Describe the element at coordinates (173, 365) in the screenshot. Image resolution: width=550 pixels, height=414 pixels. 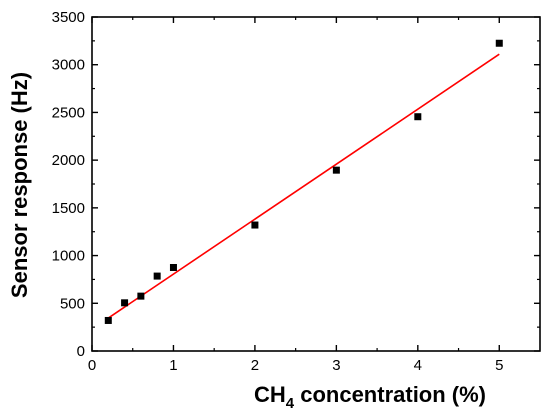
I see `x-tick-label: 1` at that location.